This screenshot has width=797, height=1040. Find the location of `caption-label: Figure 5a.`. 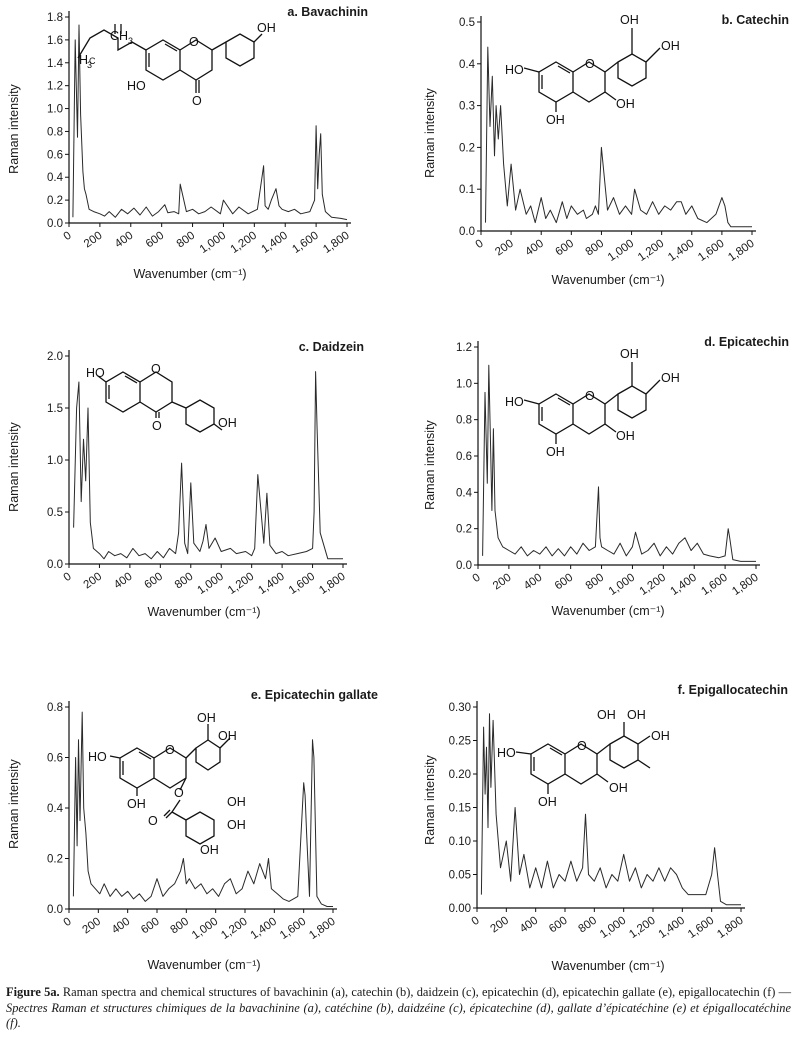

caption-label: Figure 5a. is located at coordinates (33, 992).